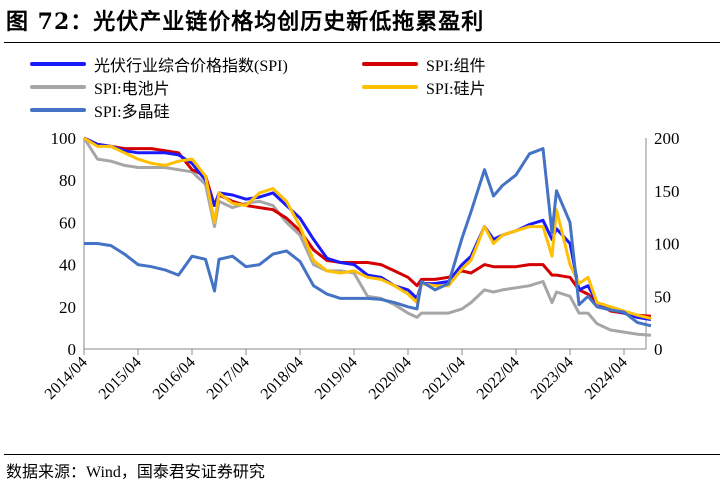 The height and width of the screenshot is (494, 724). What do you see at coordinates (336, 378) in the screenshot?
I see `x-tick-label: 2019/04` at bounding box center [336, 378].